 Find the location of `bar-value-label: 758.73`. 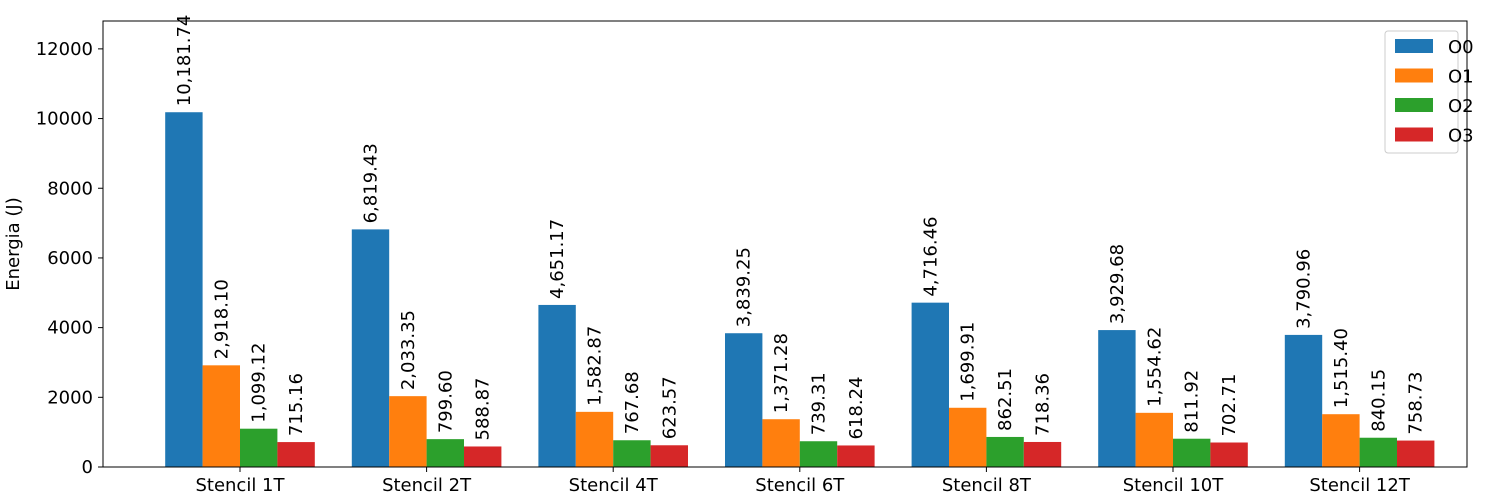

bar-value-label: 758.73 is located at coordinates (1416, 403).